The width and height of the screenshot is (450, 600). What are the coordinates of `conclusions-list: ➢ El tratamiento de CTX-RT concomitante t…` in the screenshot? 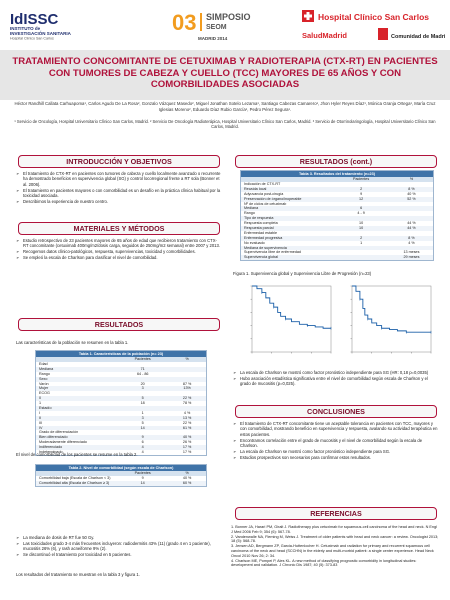 It's located at (335, 441).